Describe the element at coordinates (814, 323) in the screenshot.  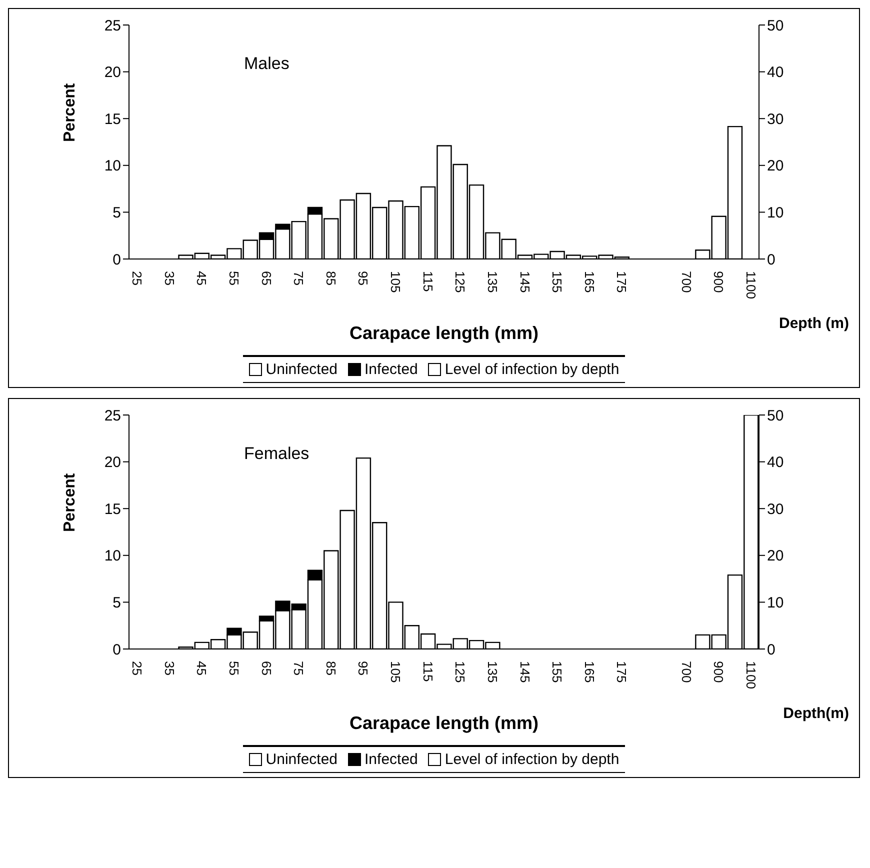
I see `text: Depth (m)` at that location.